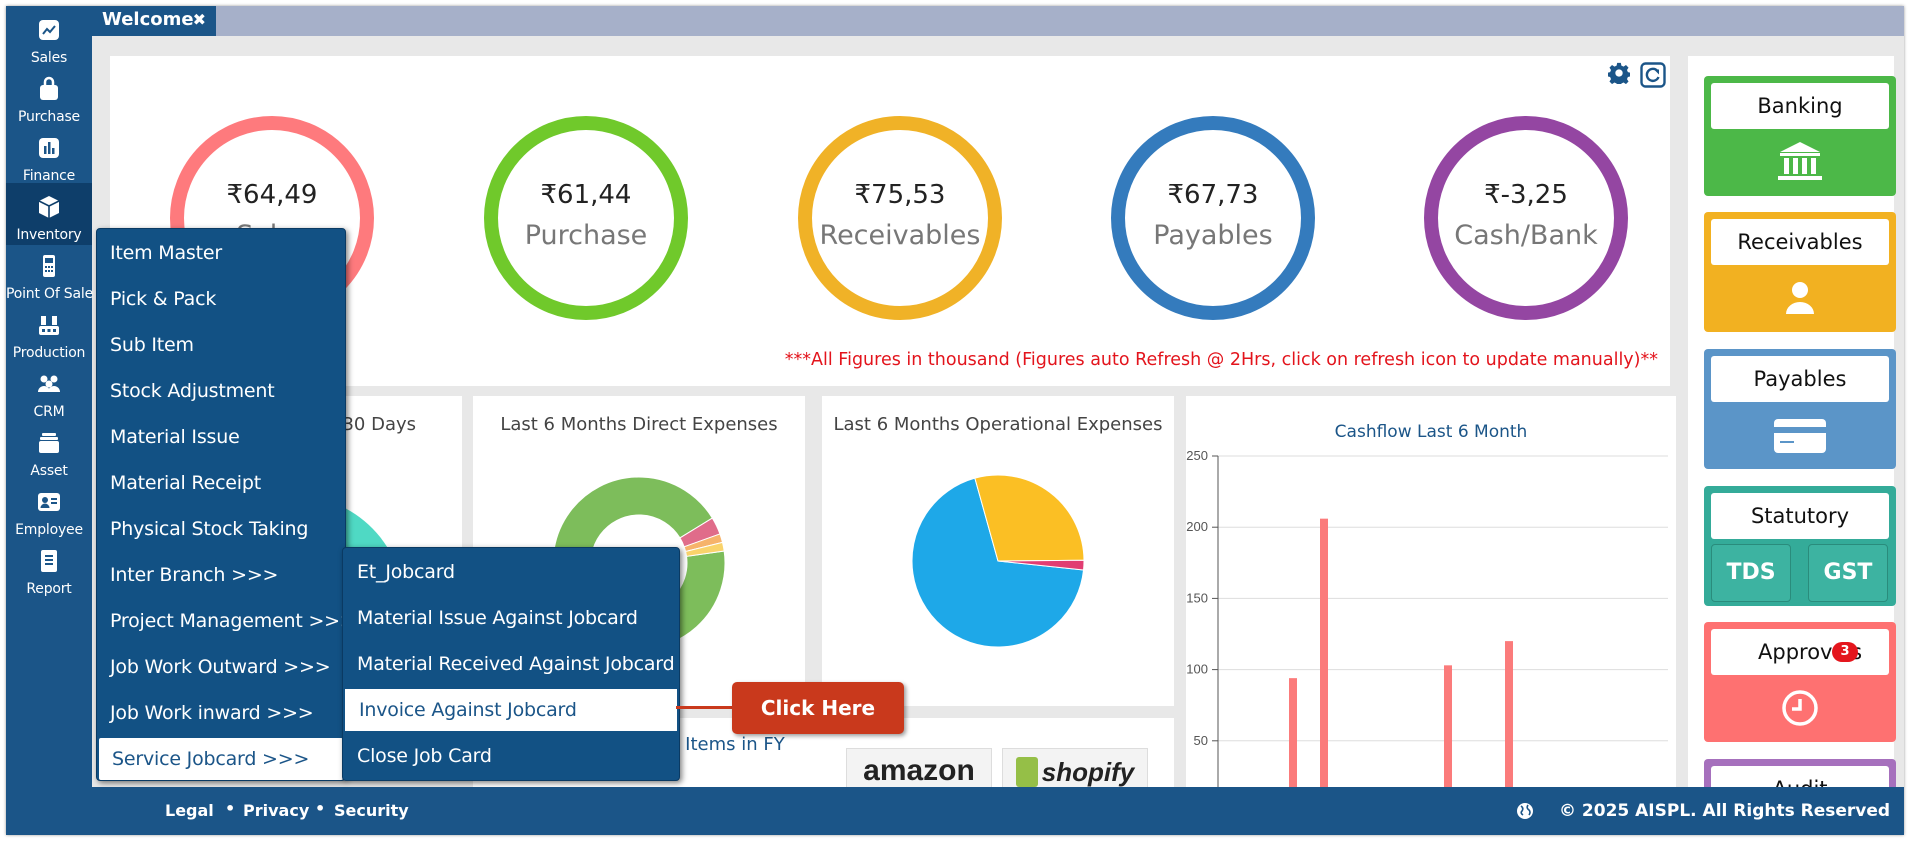 The image size is (1911, 841). What do you see at coordinates (511, 710) in the screenshot?
I see `submenu-invoice-against-jobcard: Invoice Against Jobcard` at bounding box center [511, 710].